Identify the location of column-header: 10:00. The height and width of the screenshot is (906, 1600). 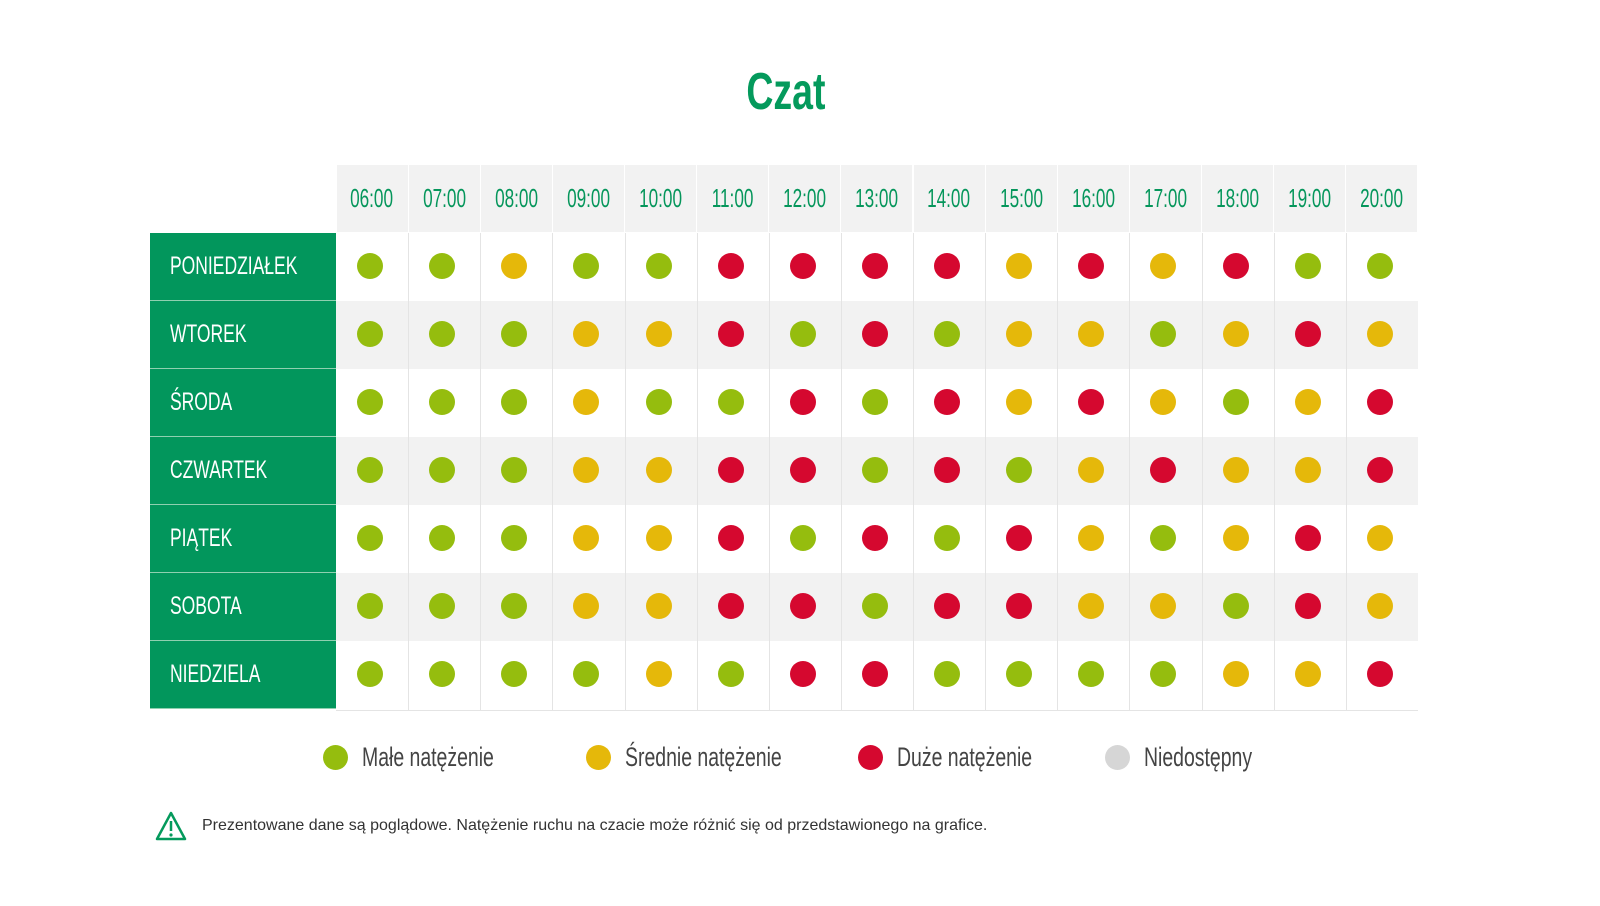
(661, 198).